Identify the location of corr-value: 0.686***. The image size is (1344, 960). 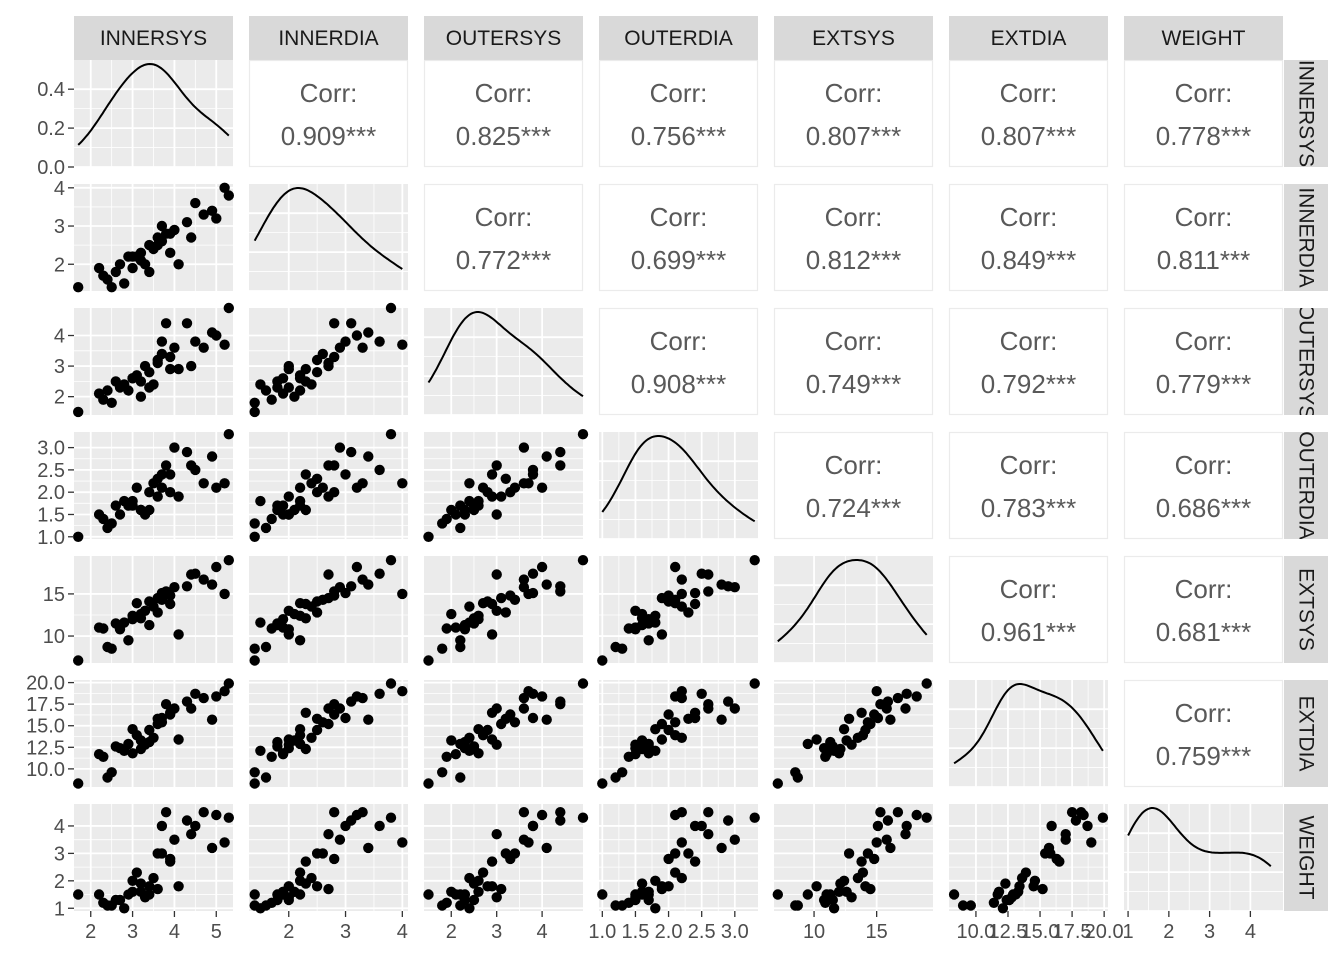
(1203, 508).